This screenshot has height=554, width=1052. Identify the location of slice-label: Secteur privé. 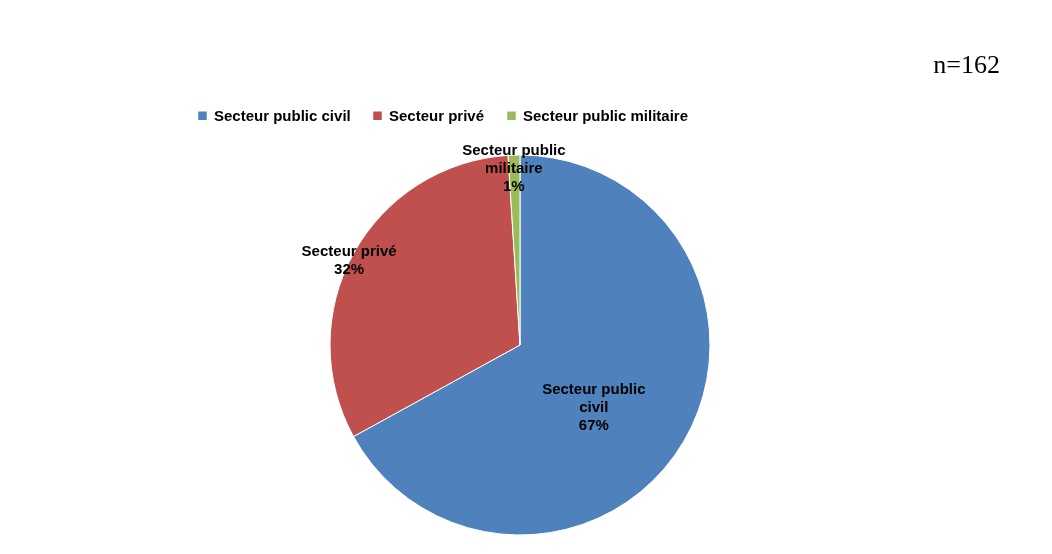
(349, 251).